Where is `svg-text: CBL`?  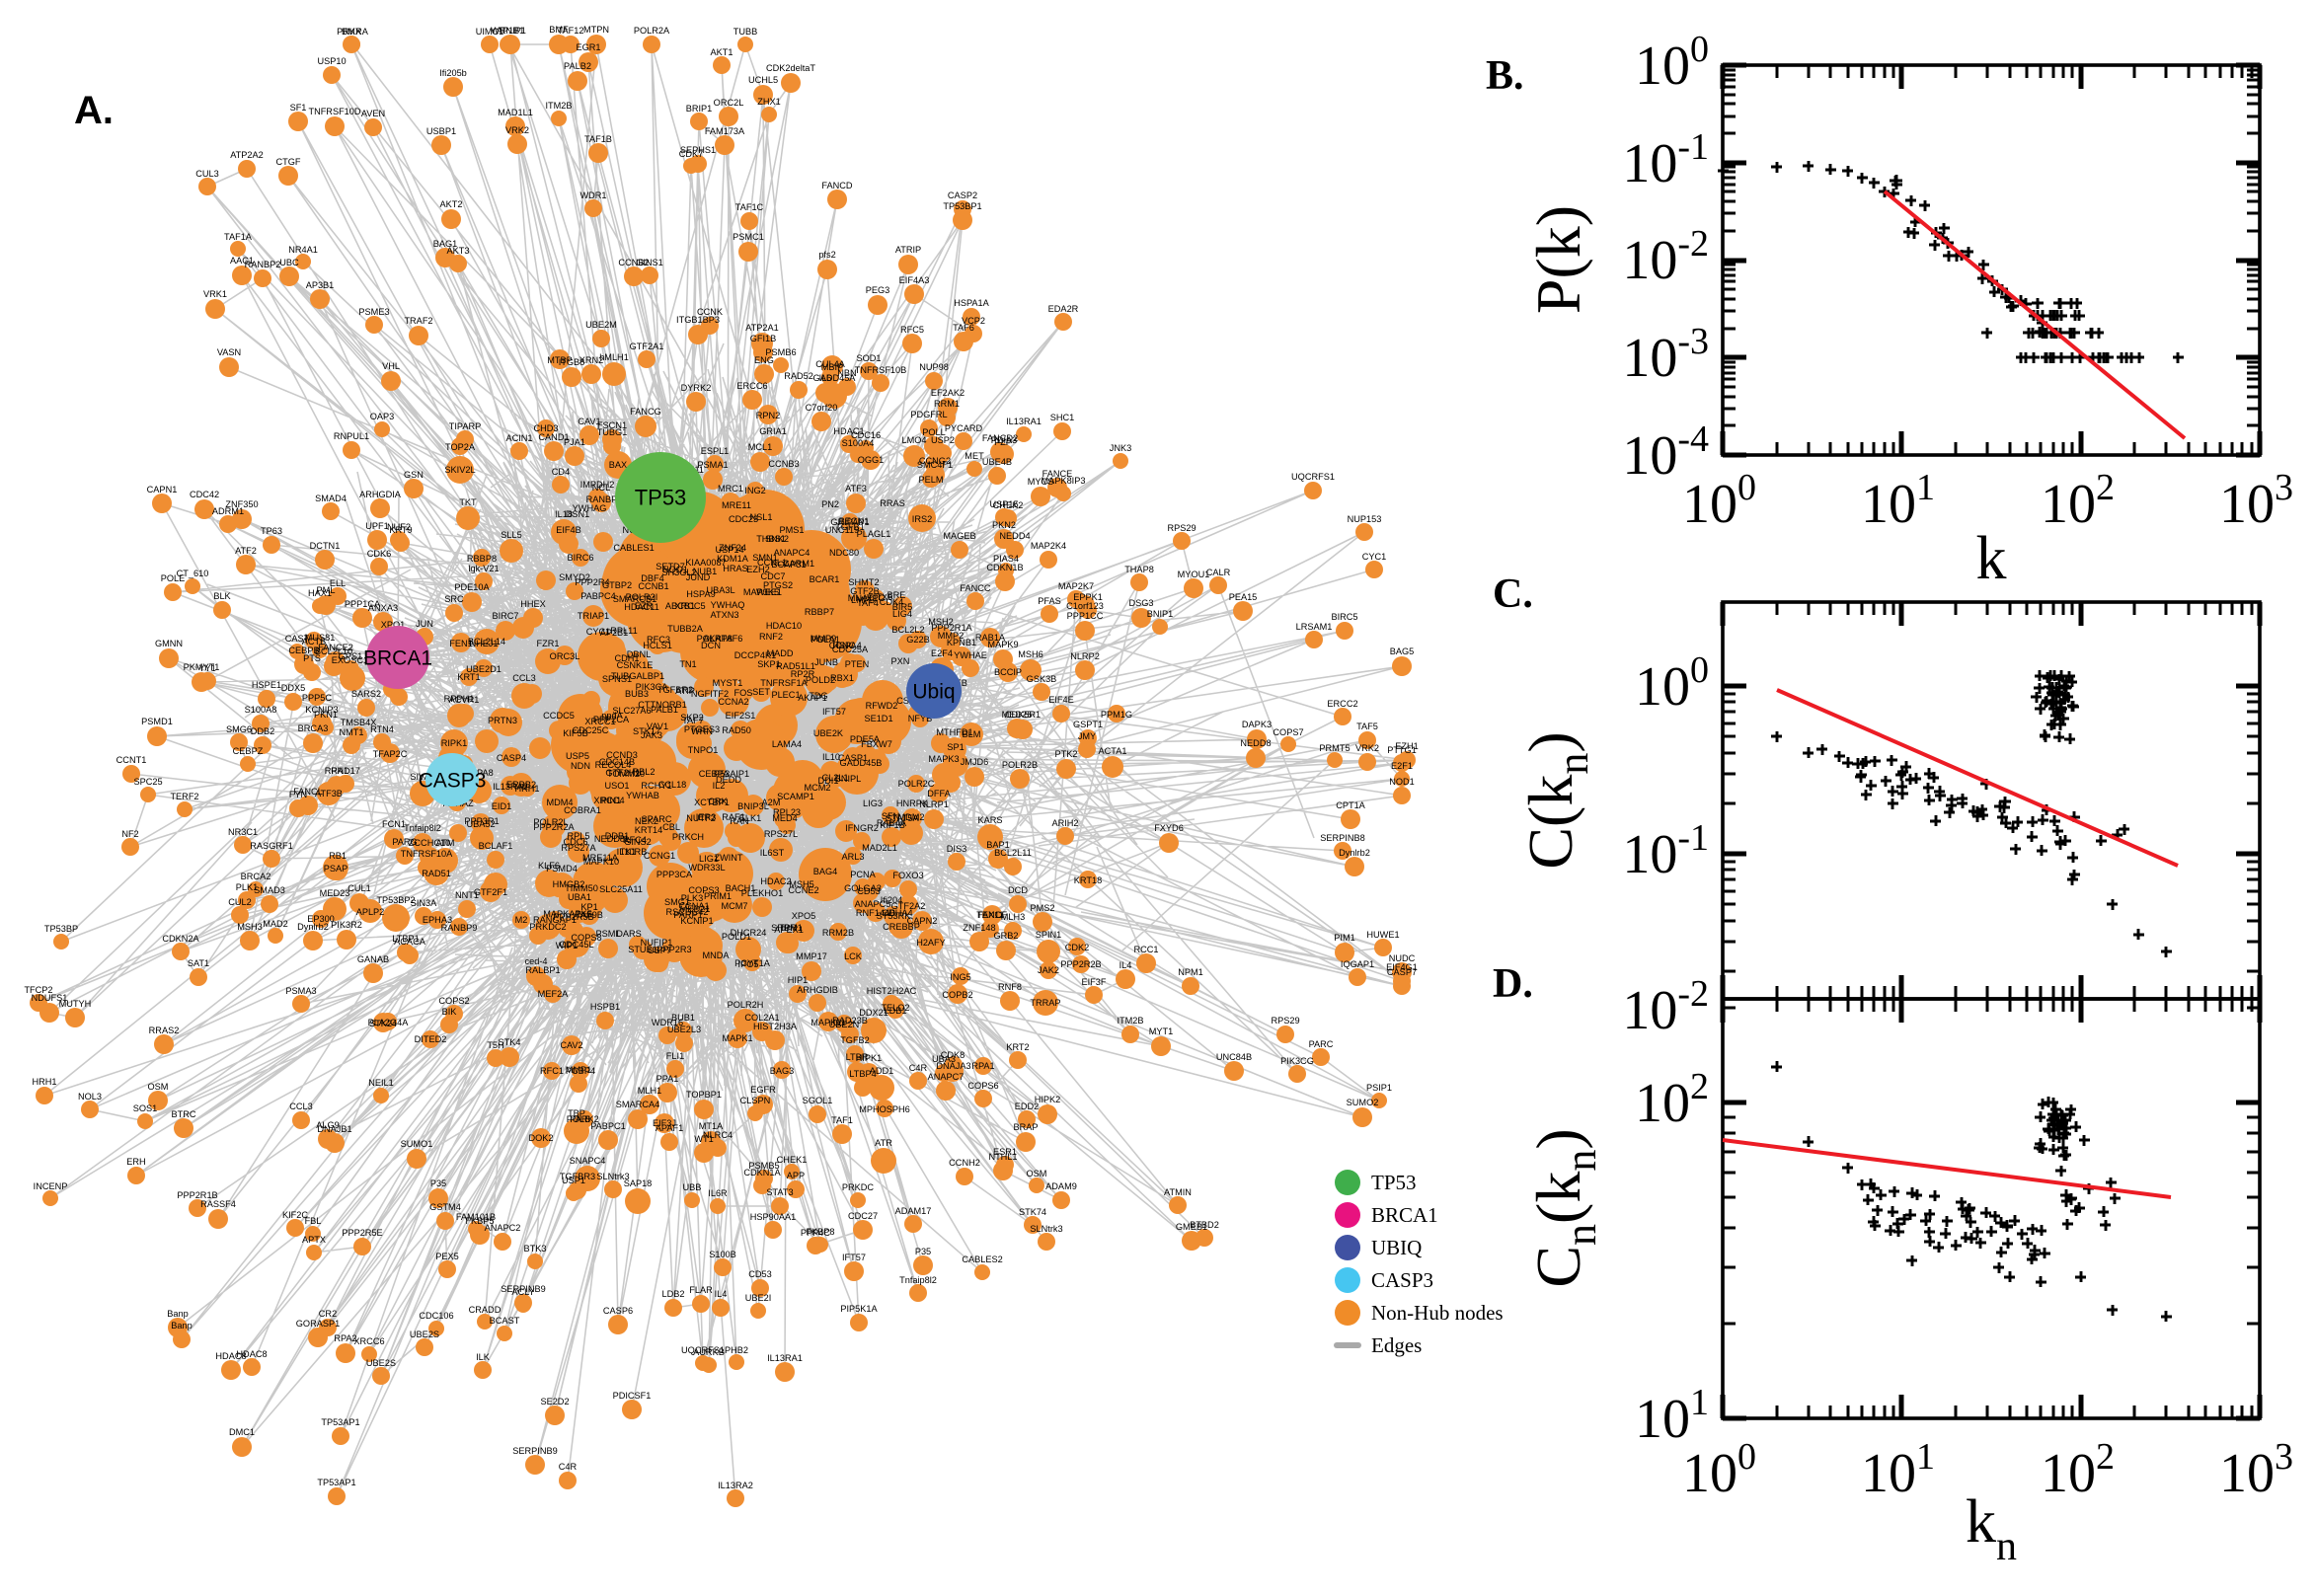 svg-text: CBL is located at coordinates (671, 827).